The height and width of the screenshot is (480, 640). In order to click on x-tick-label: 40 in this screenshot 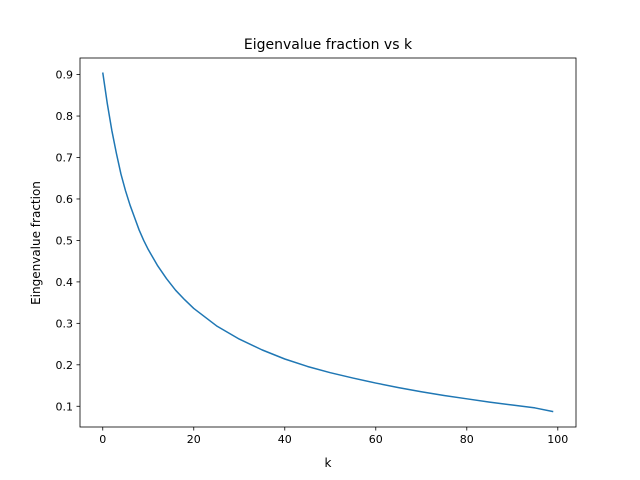, I will do `click(285, 439)`.